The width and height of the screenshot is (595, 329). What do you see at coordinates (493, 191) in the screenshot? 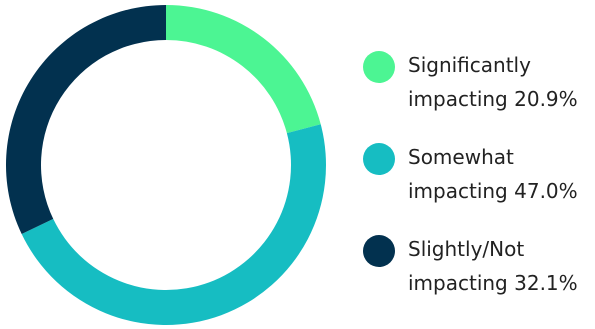
I see `legend-label-somewhat-line2: impacting 47.0%` at bounding box center [493, 191].